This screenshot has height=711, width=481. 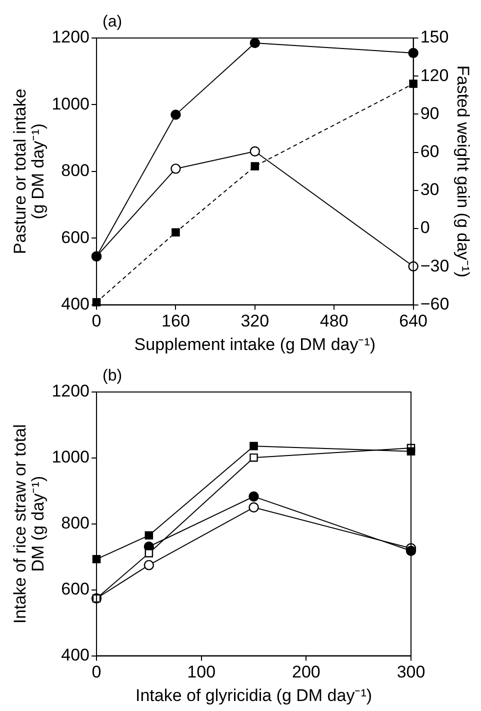 What do you see at coordinates (435, 304) in the screenshot?
I see `y2-tick-label: −60` at bounding box center [435, 304].